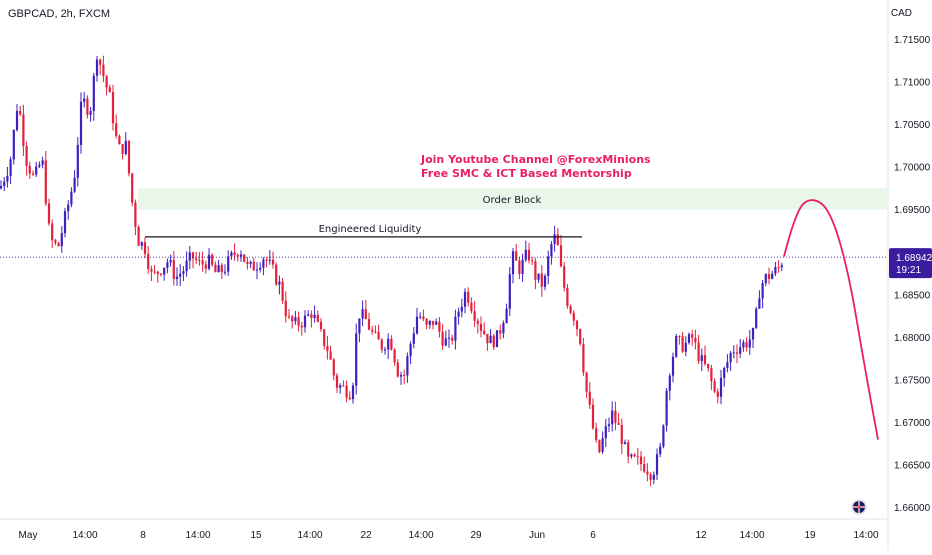  What do you see at coordinates (366, 535) in the screenshot?
I see `x-tick-label: 22` at bounding box center [366, 535].